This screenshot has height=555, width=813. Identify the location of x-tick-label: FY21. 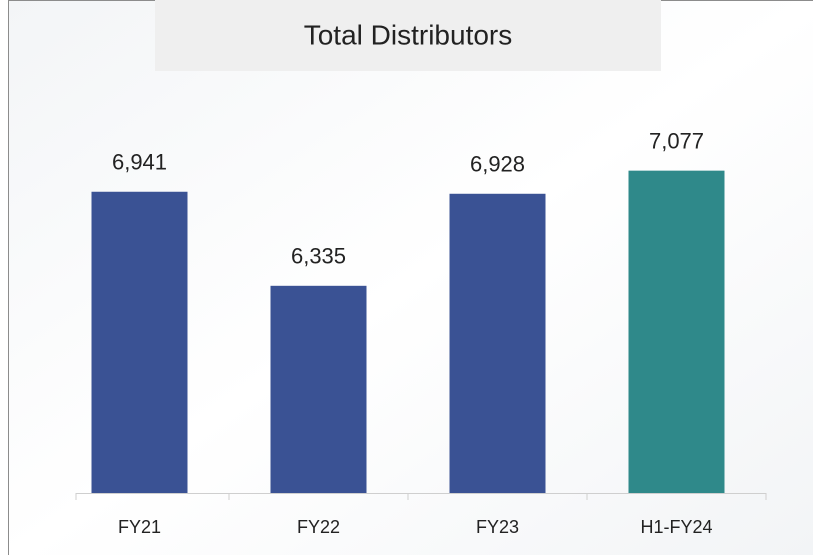
(139, 527).